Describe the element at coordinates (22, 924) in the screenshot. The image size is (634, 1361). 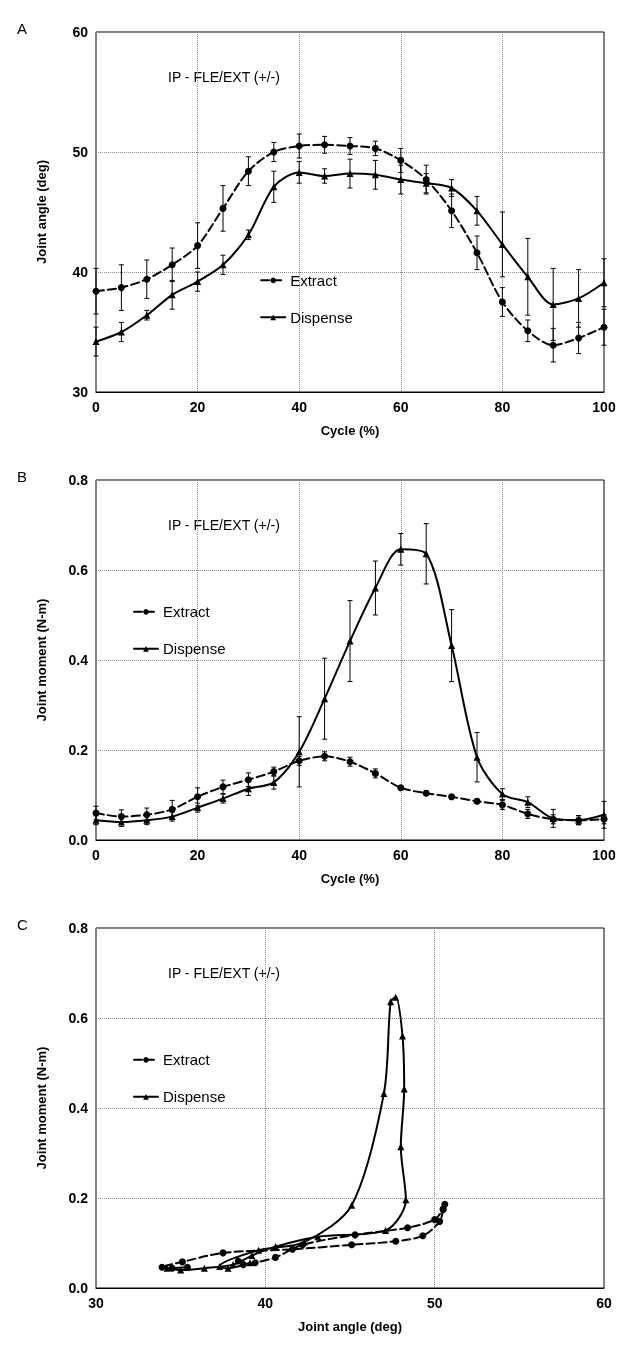
I see `chart-title: C` at that location.